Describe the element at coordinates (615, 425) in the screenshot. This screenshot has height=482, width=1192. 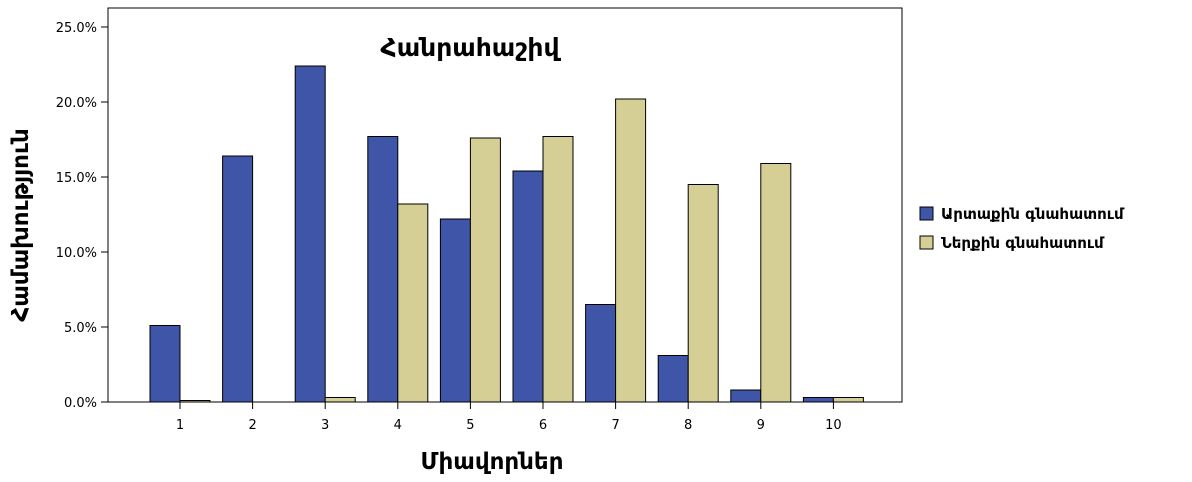
I see `x-tick-label: 7` at that location.